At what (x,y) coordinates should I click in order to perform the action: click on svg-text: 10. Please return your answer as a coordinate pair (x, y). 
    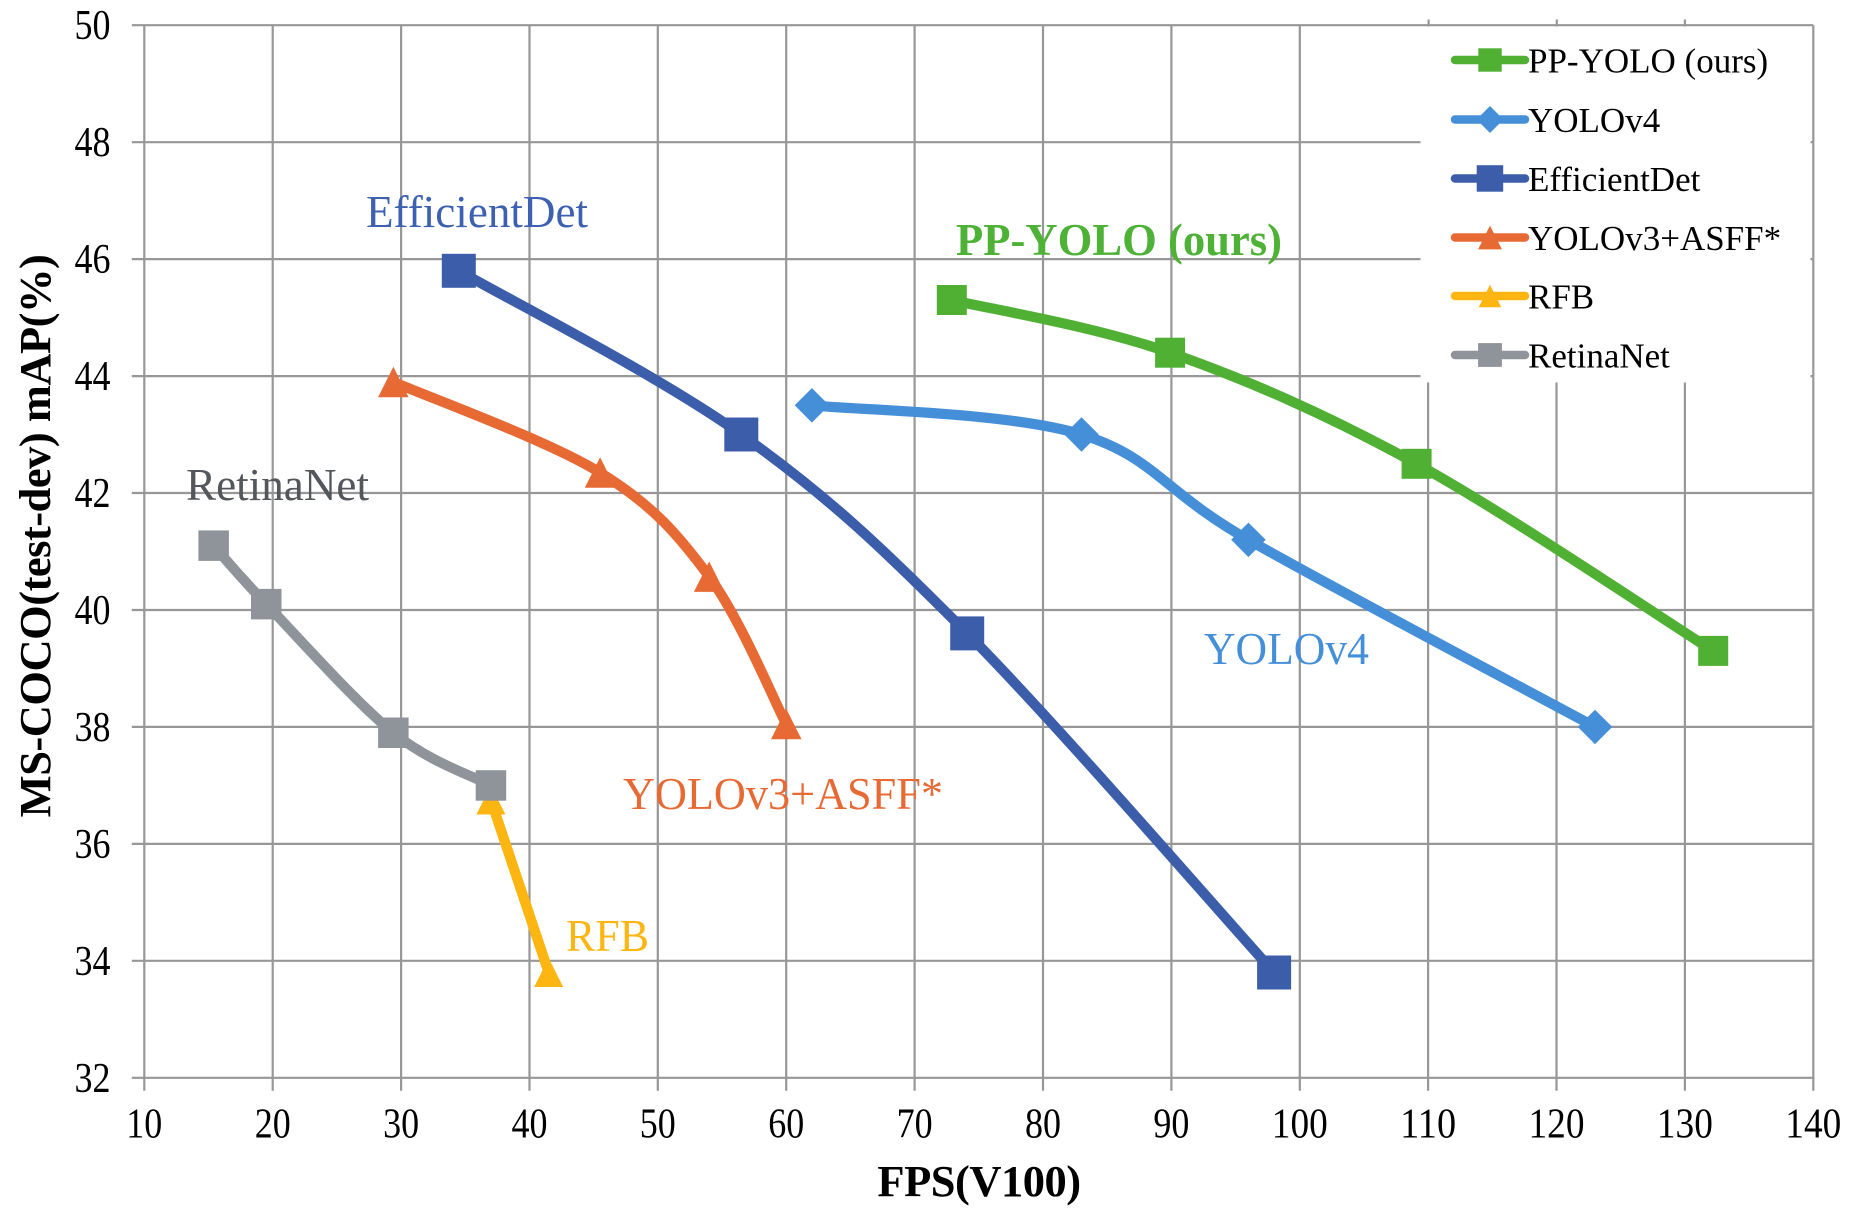
    Looking at the image, I should click on (144, 1125).